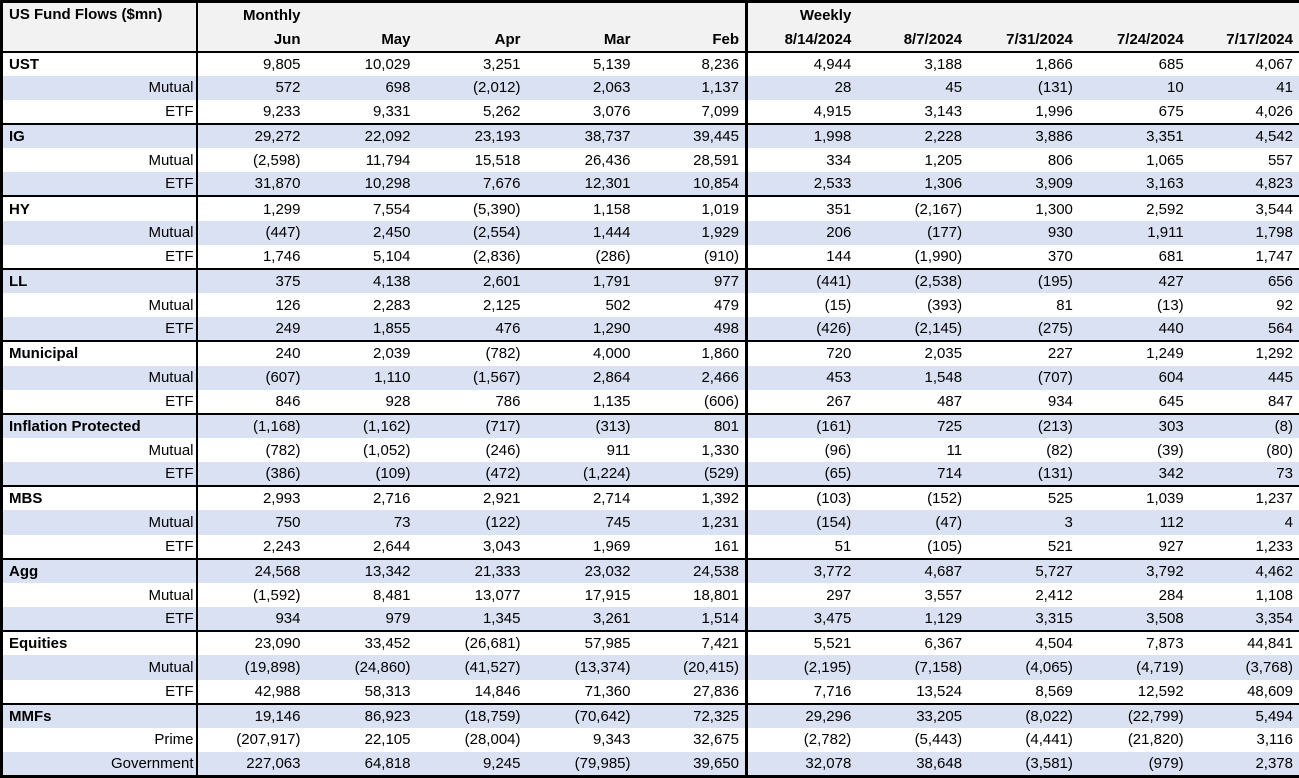 This screenshot has width=1299, height=778. What do you see at coordinates (361, 184) in the screenshot?
I see `value-cell: 10,298` at bounding box center [361, 184].